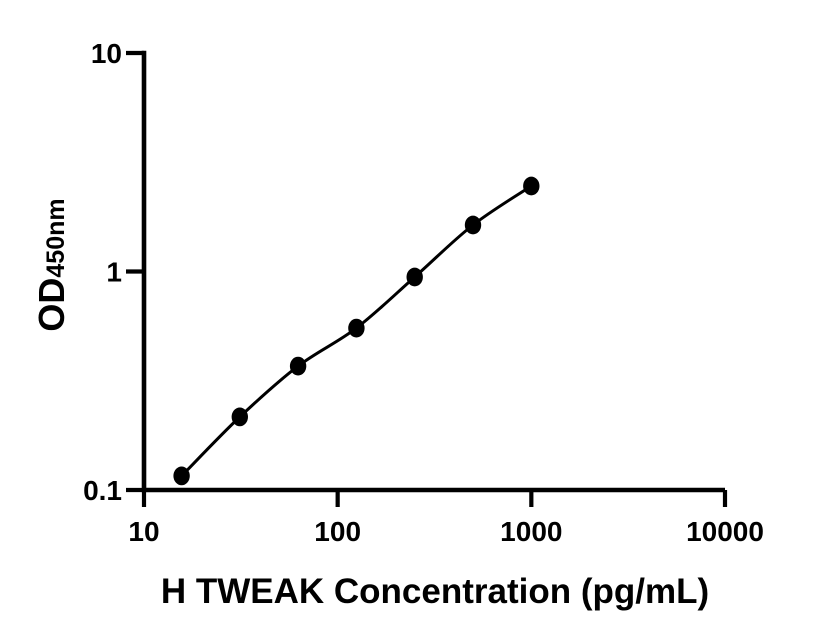 The height and width of the screenshot is (640, 816). I want to click on y-axis-title-main: OD, so click(51, 304).